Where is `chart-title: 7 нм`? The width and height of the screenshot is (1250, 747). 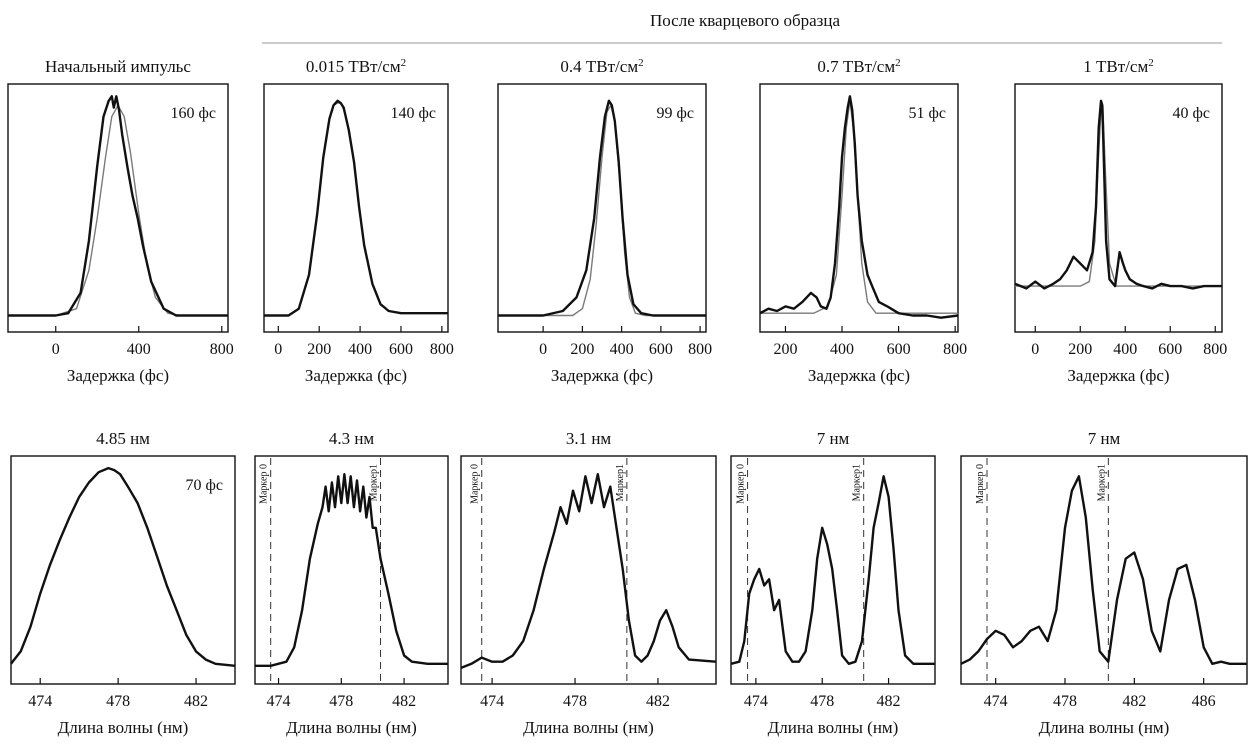
chart-title: 7 нм is located at coordinates (833, 438).